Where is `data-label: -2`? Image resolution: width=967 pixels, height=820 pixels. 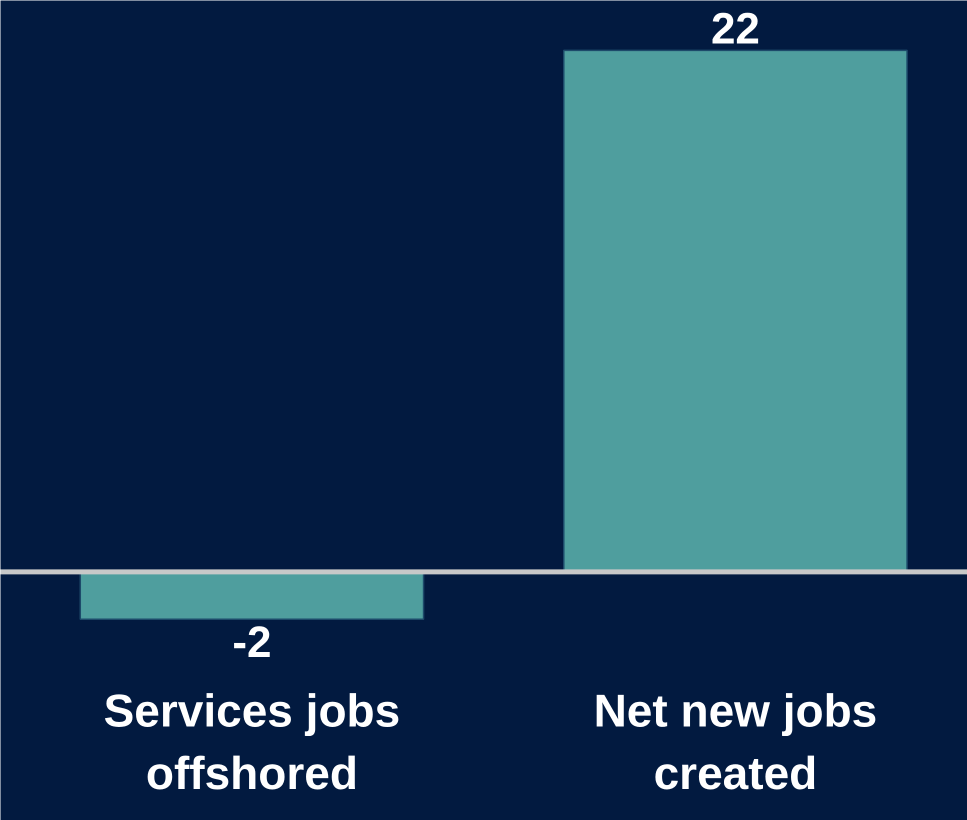 data-label: -2 is located at coordinates (252, 643).